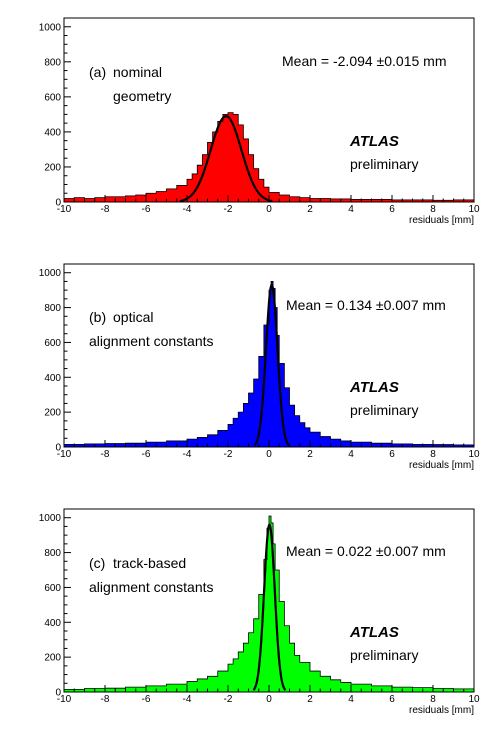 The width and height of the screenshot is (504, 737). Describe the element at coordinates (149, 563) in the screenshot. I see `panel-caption-line-1: track-based` at that location.